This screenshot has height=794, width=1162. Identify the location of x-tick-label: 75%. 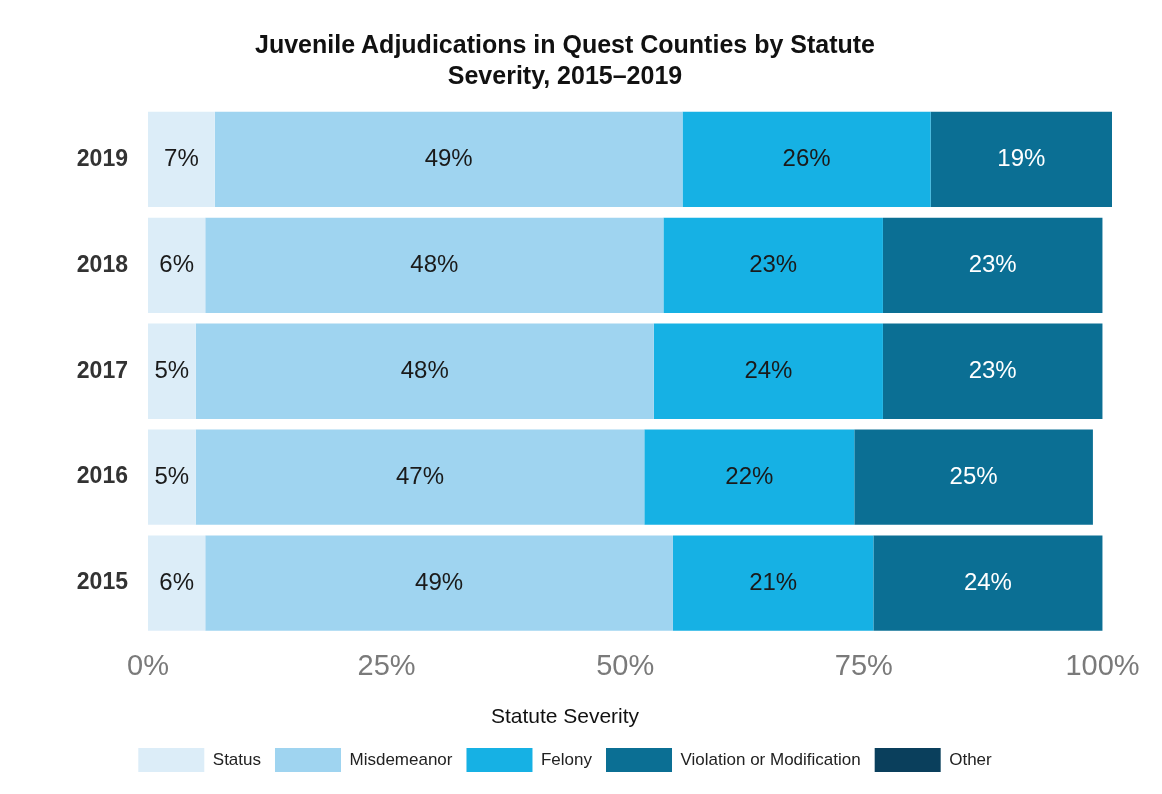
(863, 665).